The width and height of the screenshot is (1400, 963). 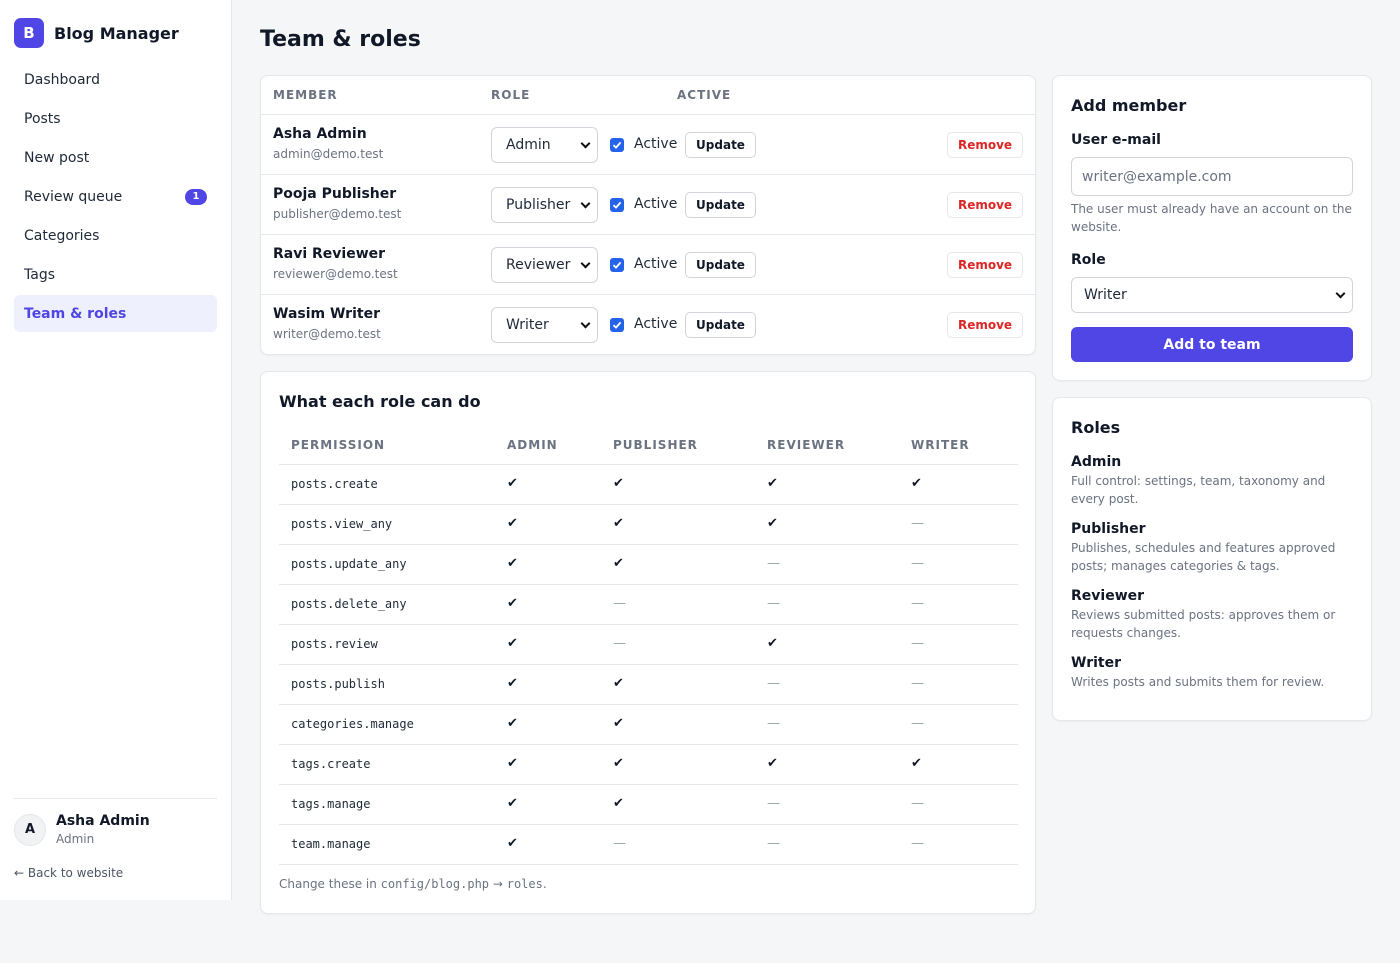 What do you see at coordinates (320, 134) in the screenshot?
I see `member-name: Asha Admin` at bounding box center [320, 134].